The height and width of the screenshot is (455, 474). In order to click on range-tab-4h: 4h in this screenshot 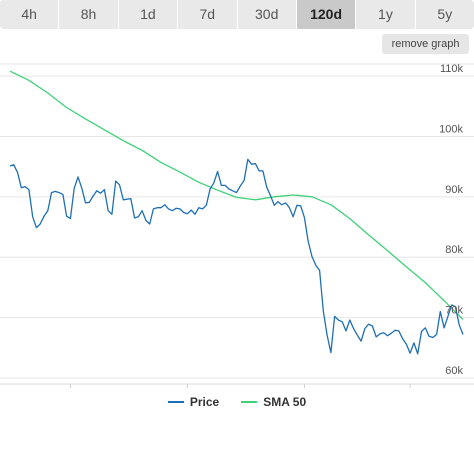, I will do `click(30, 14)`.